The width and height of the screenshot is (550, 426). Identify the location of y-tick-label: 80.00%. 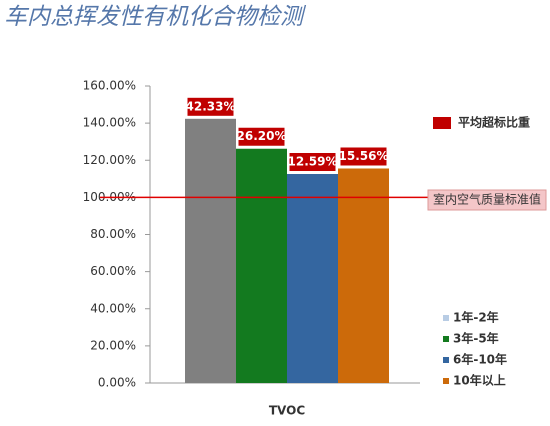
(113, 234).